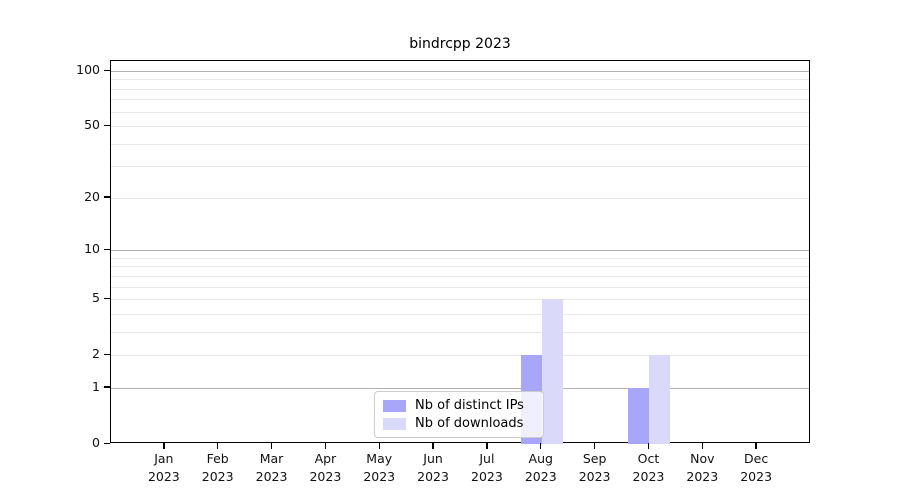 The width and height of the screenshot is (900, 500). I want to click on x-tick-label-jun: Jun 2023, so click(433, 468).